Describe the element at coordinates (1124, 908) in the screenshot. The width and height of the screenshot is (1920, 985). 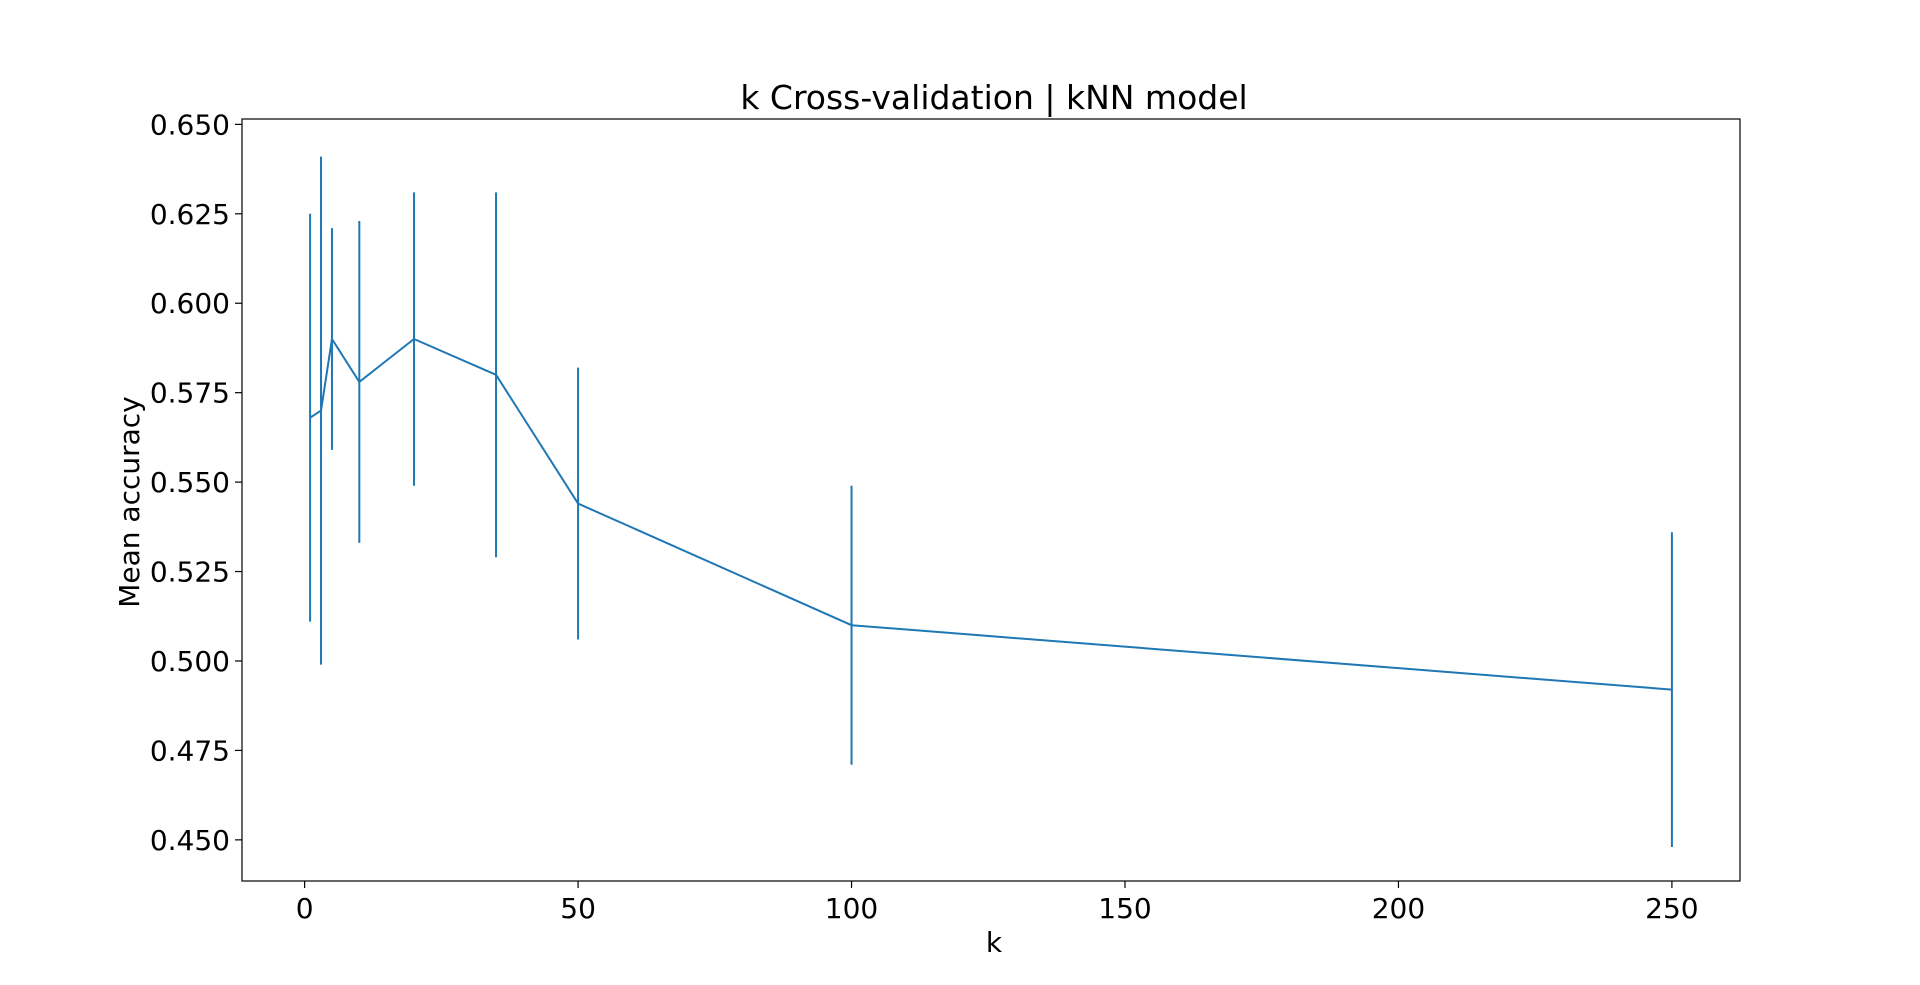
I see `x-tick-label: 150` at that location.